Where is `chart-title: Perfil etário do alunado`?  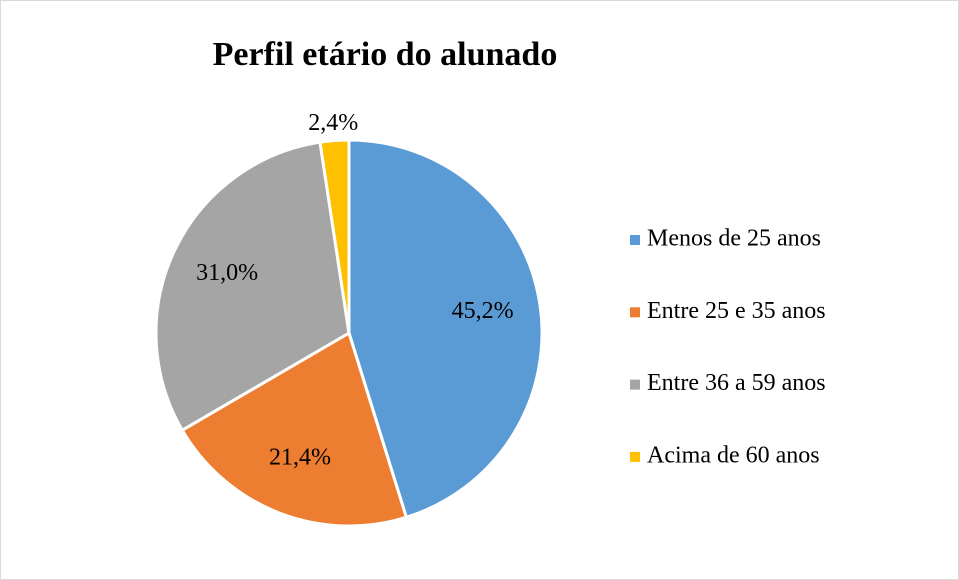
chart-title: Perfil etário do alunado is located at coordinates (385, 54).